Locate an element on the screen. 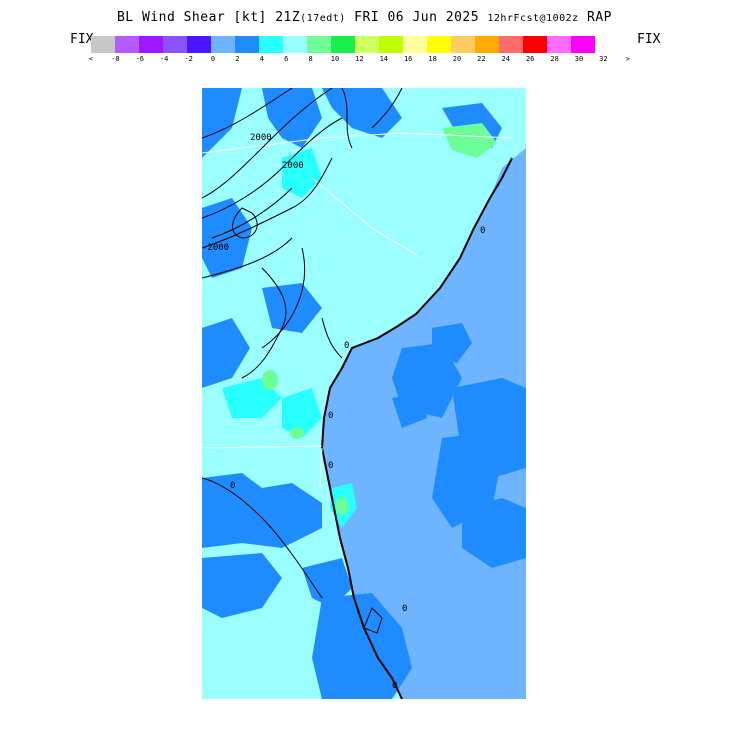  legend-tick-label: -6 is located at coordinates (140, 59).